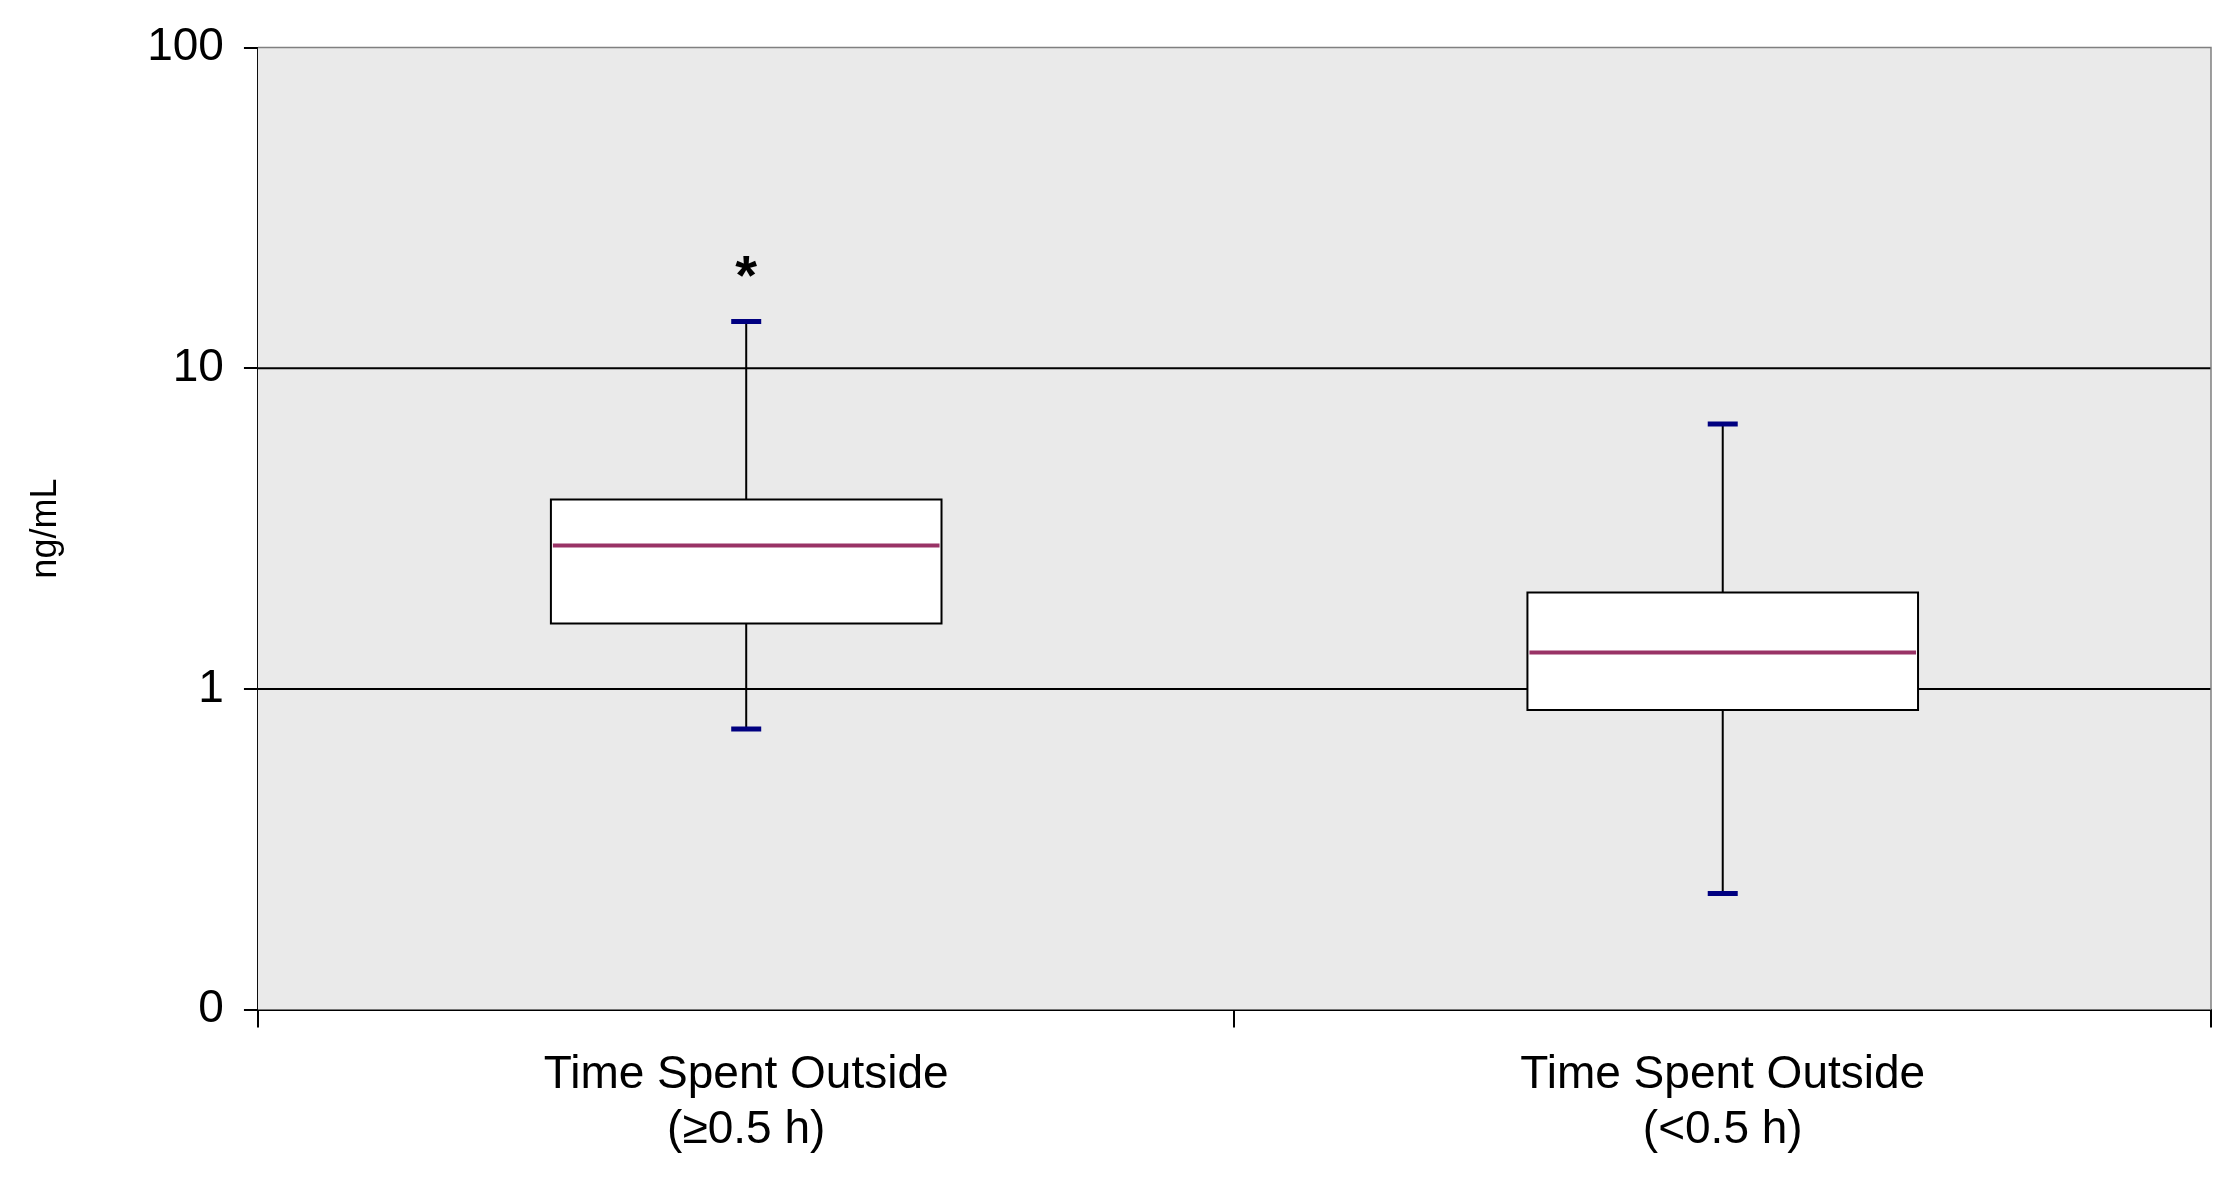  What do you see at coordinates (211, 1006) in the screenshot?
I see `y-tick-label: 0` at bounding box center [211, 1006].